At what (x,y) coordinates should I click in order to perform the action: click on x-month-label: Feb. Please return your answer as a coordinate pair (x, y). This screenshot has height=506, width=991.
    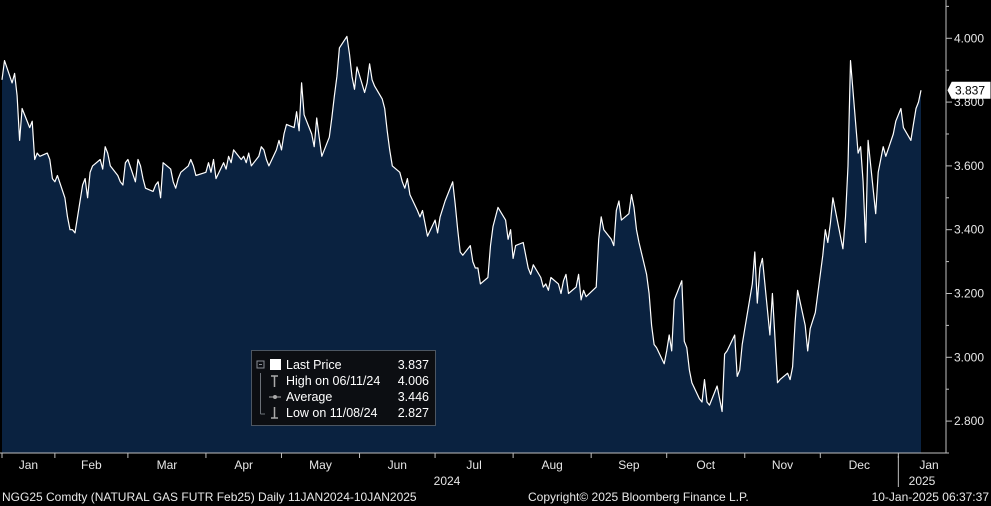
    Looking at the image, I should click on (91, 465).